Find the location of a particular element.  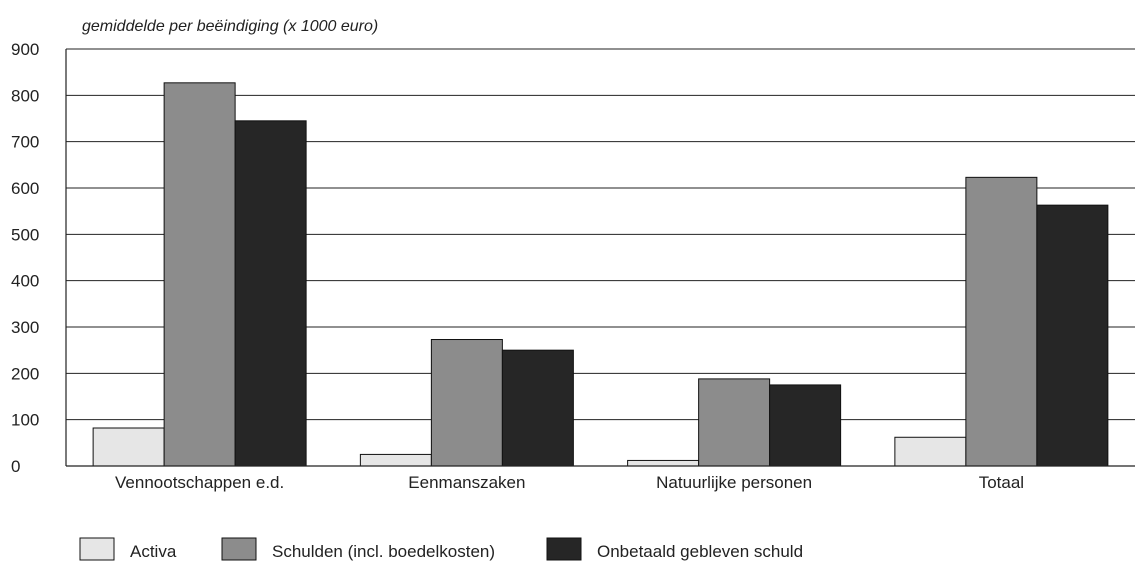

y-tick-label: 400 is located at coordinates (25, 281).